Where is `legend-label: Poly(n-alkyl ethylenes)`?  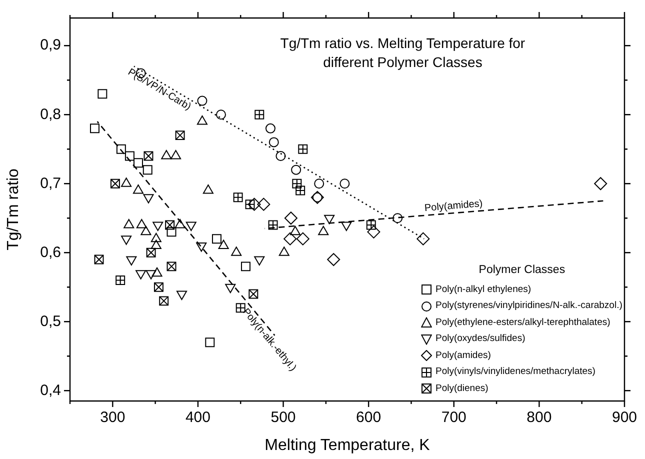 legend-label: Poly(n-alkyl ethylenes) is located at coordinates (483, 289).